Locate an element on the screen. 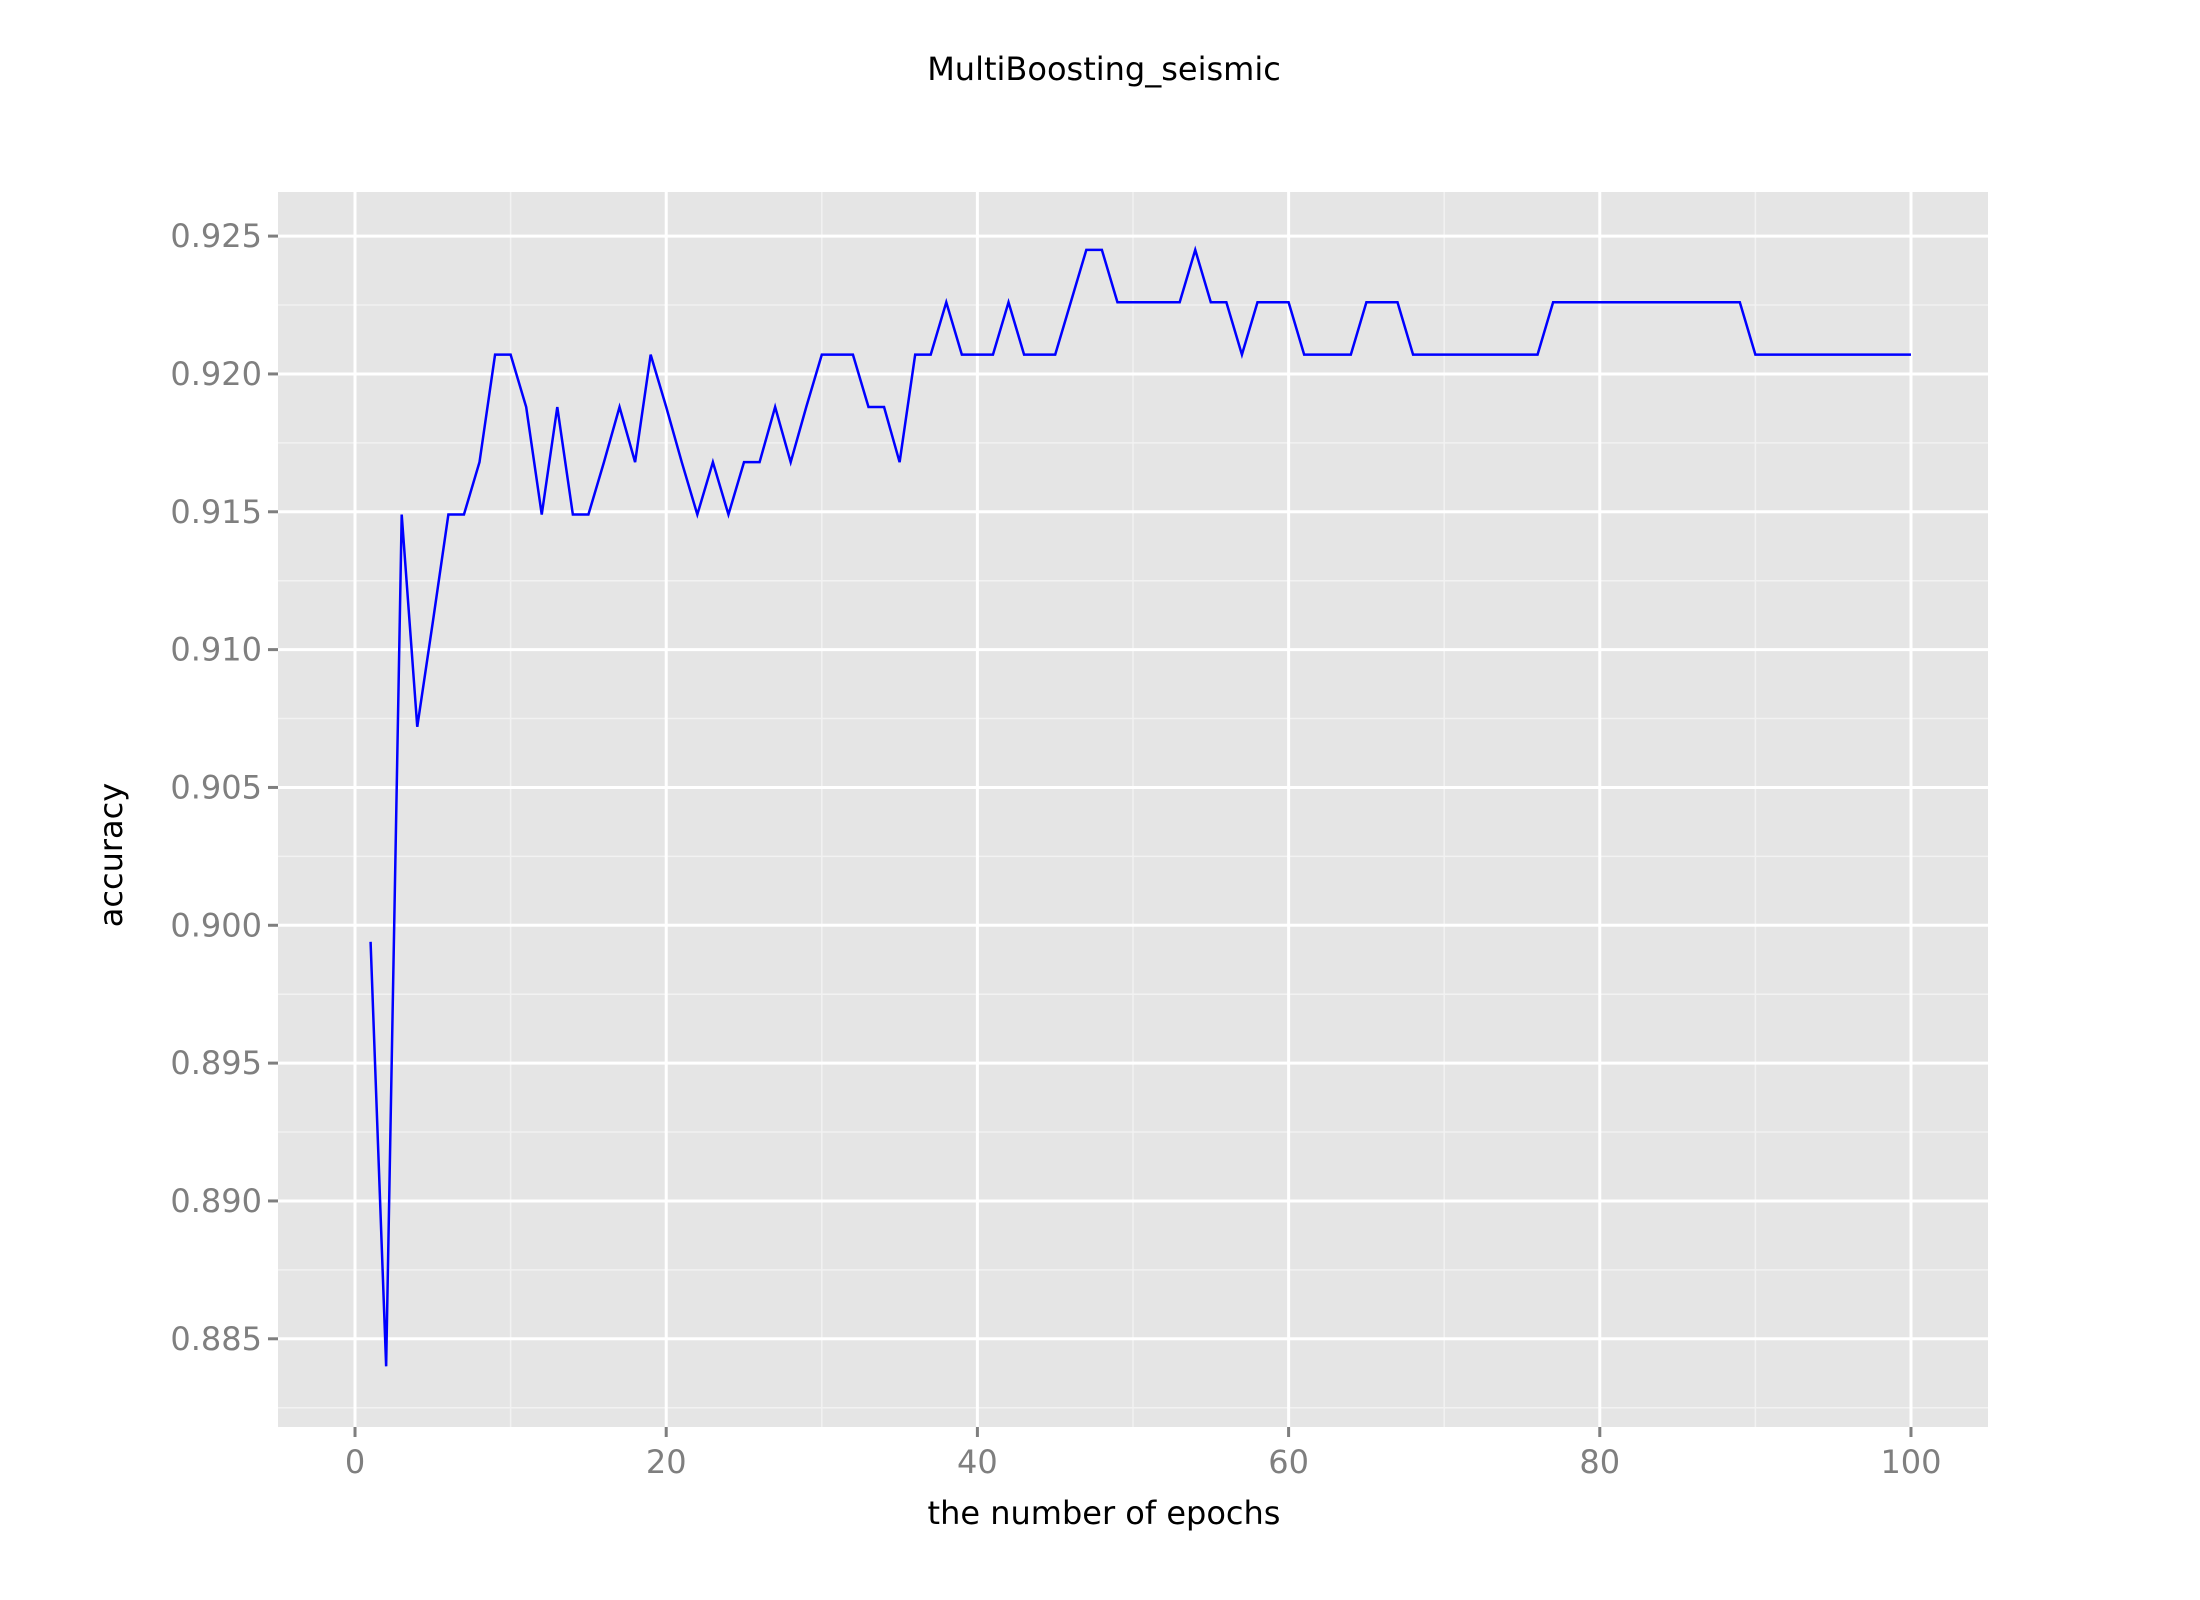 Image resolution: width=2200 pixels, height=1600 pixels. y-tick-label: 0.905 is located at coordinates (216, 787).